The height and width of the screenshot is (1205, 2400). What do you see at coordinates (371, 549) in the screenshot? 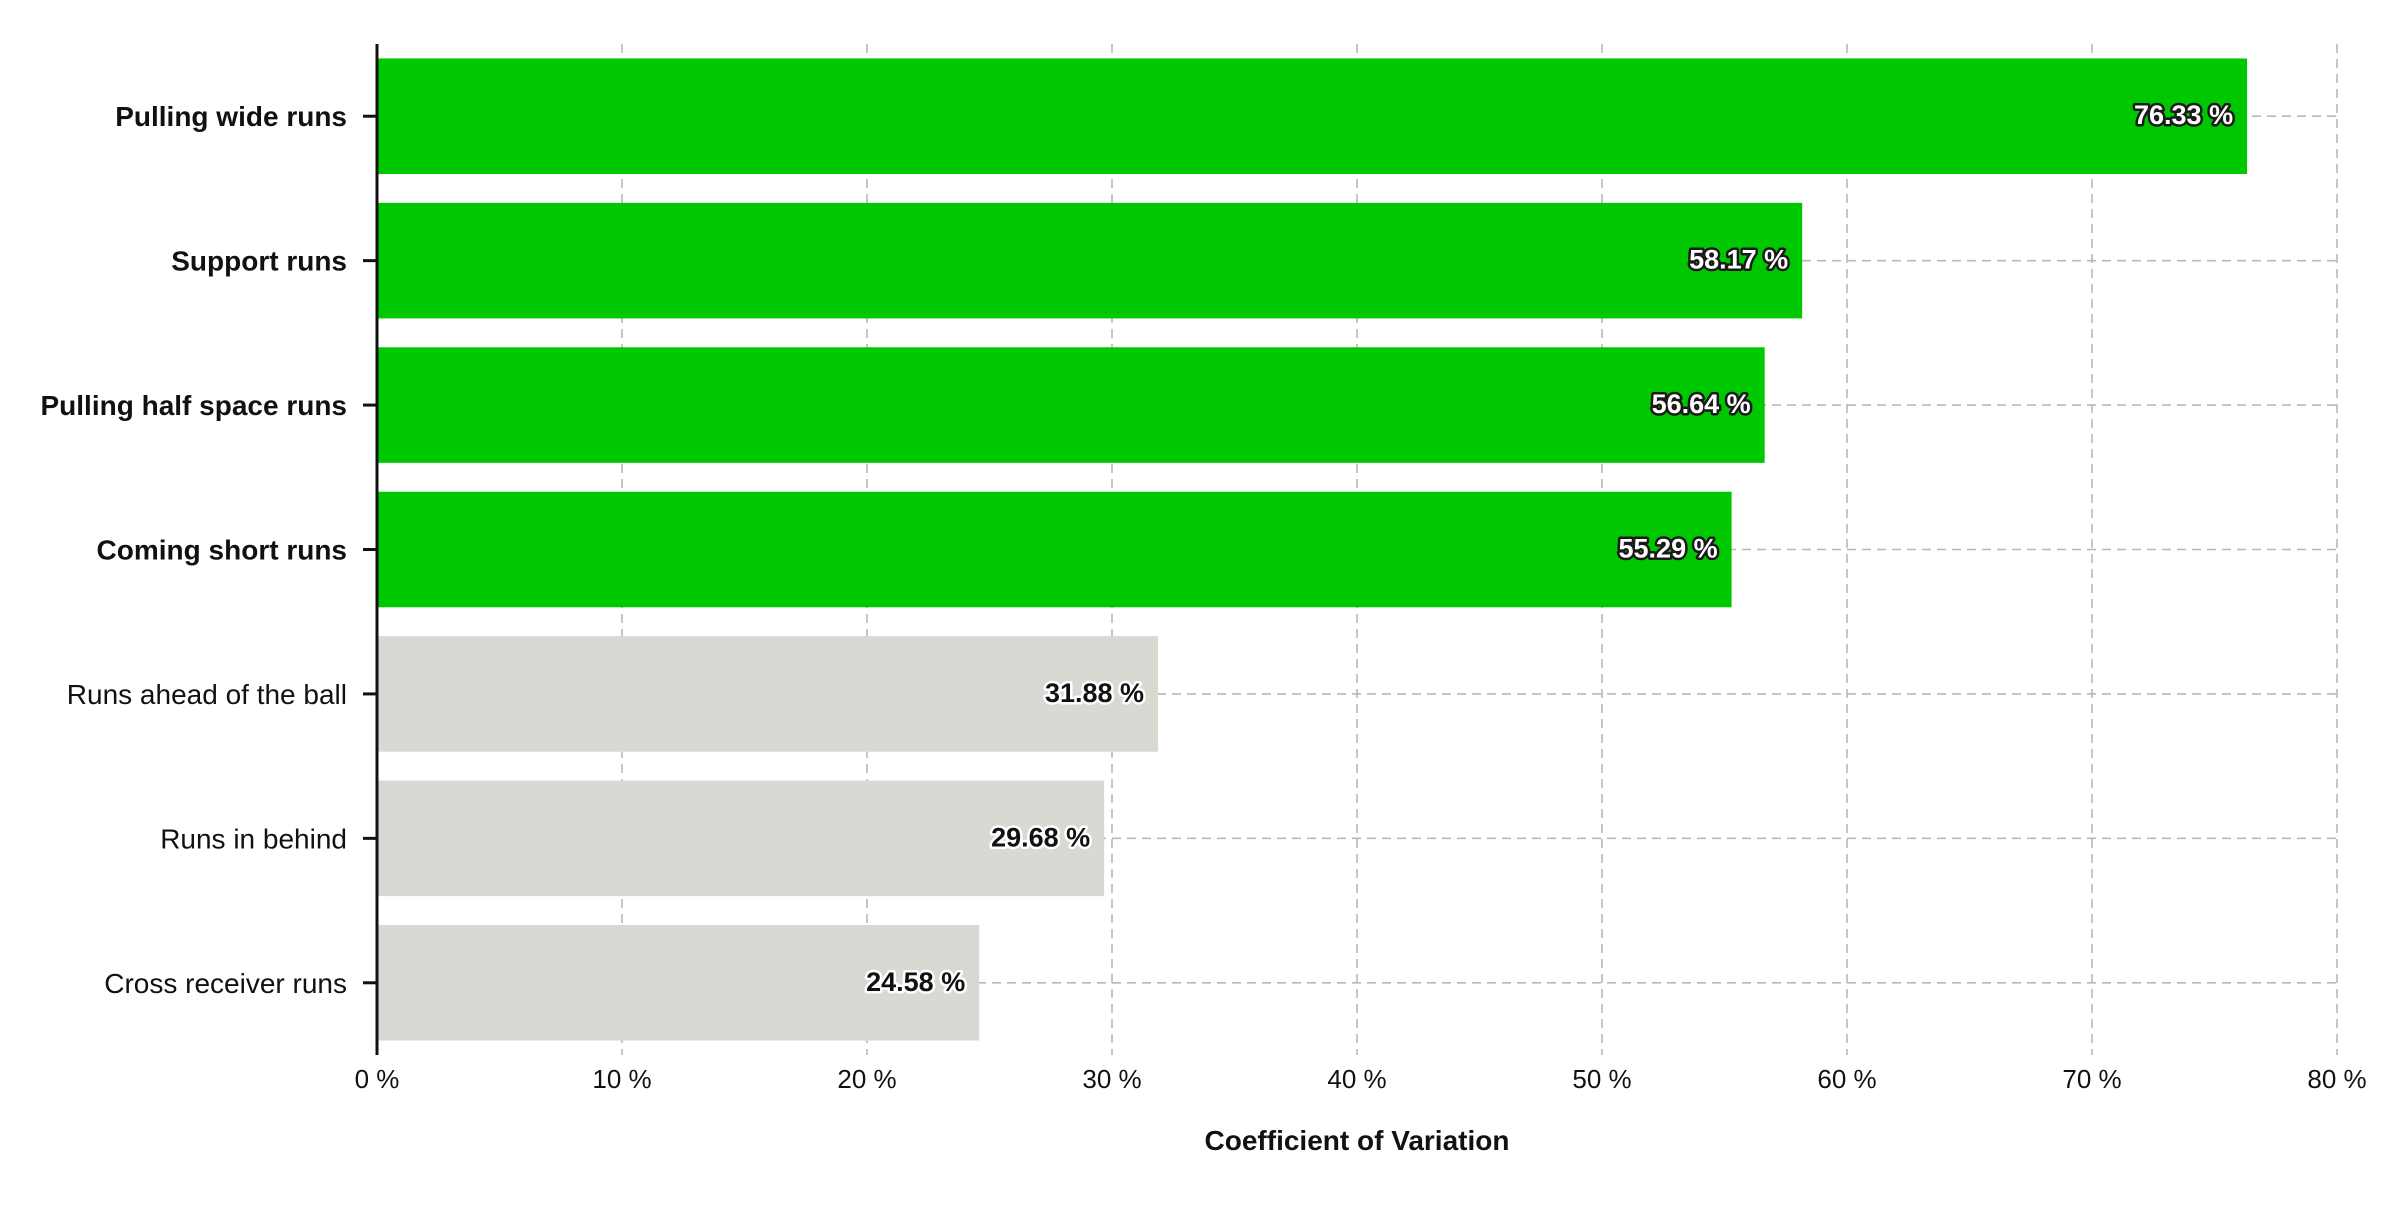
I see `axes` at bounding box center [371, 549].